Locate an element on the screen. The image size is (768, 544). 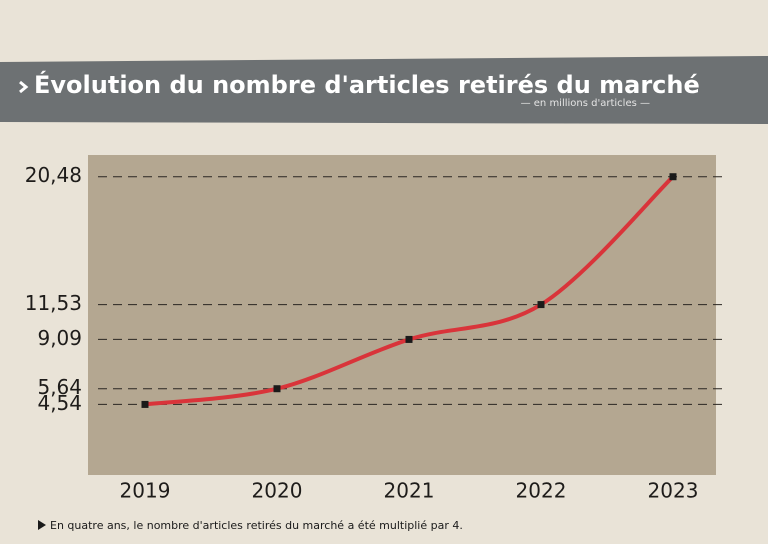
x-tick-label: 2019 is located at coordinates (145, 491).